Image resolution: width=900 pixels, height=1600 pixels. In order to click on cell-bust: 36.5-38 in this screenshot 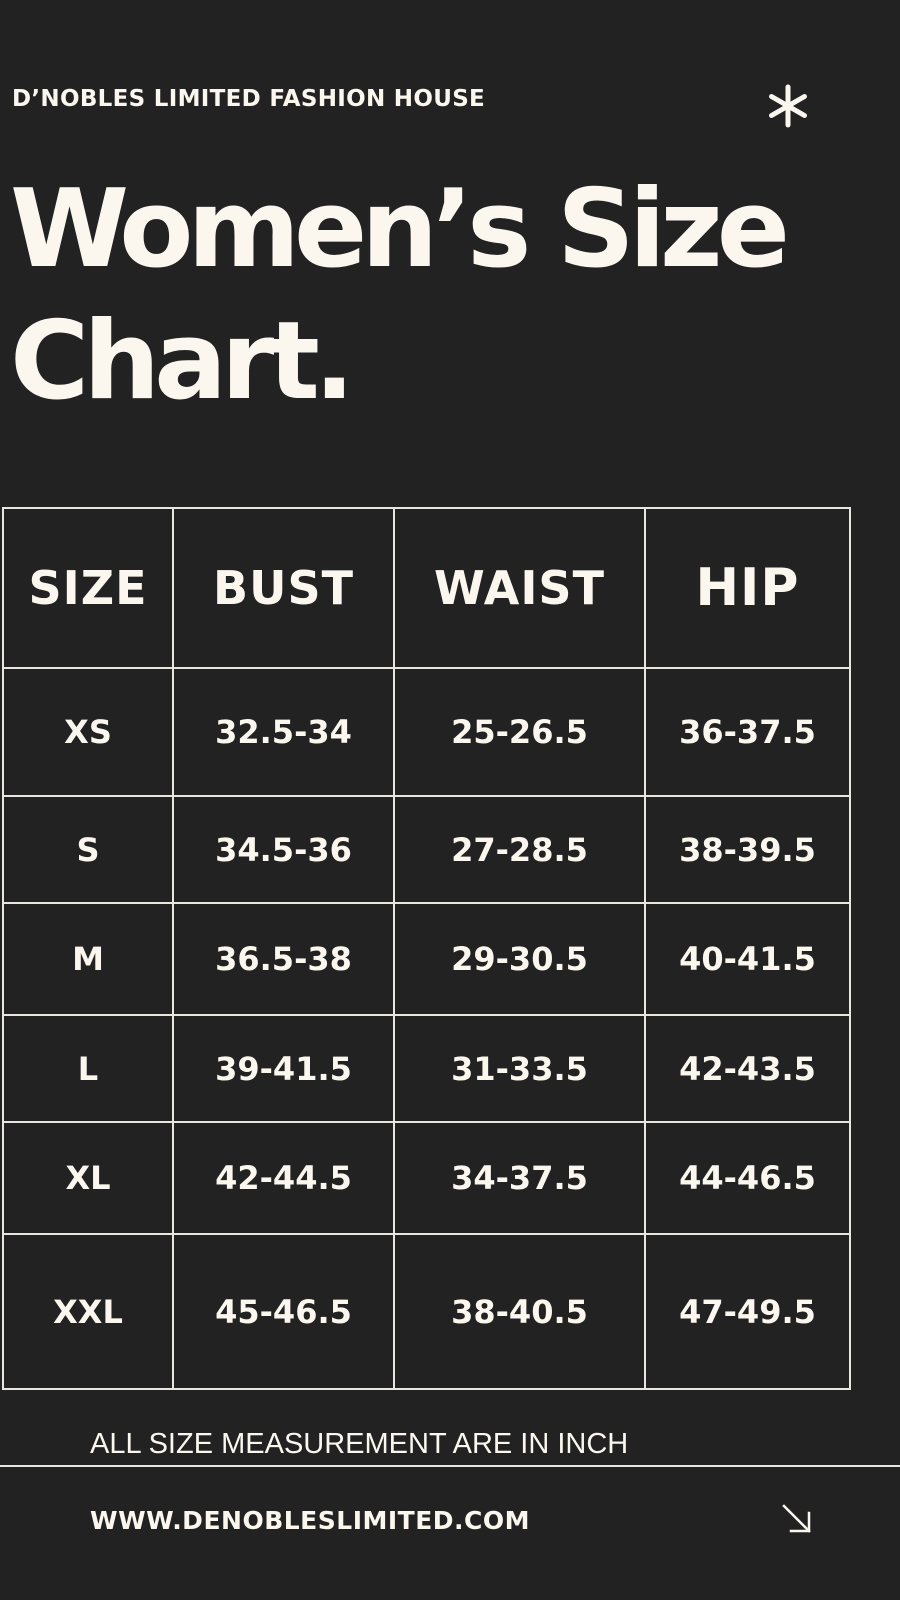, I will do `click(283, 959)`.